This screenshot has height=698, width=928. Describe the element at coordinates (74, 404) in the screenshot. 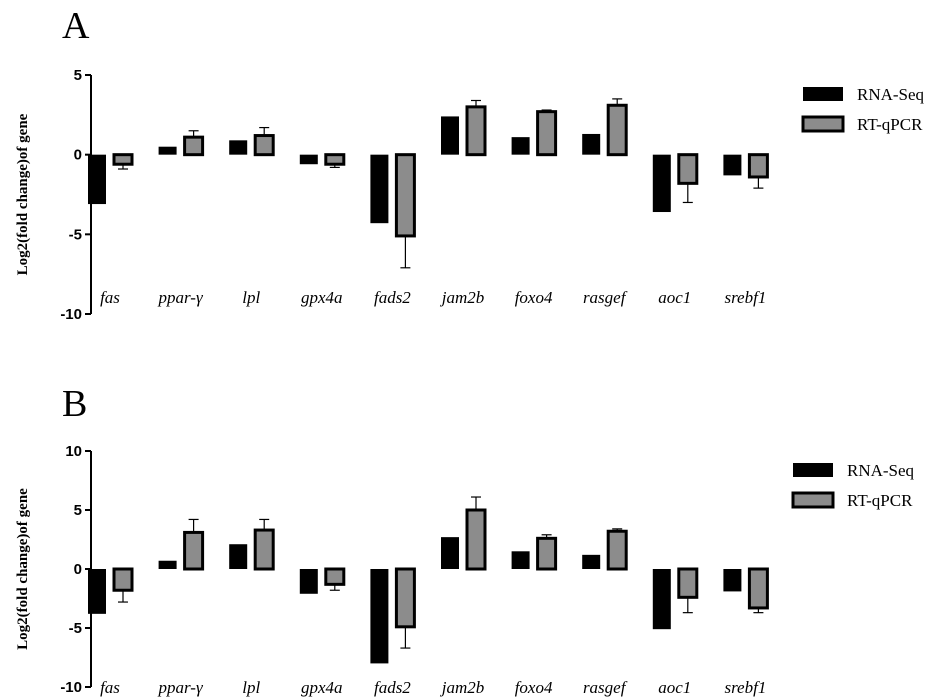

I see `panel-label: B` at that location.